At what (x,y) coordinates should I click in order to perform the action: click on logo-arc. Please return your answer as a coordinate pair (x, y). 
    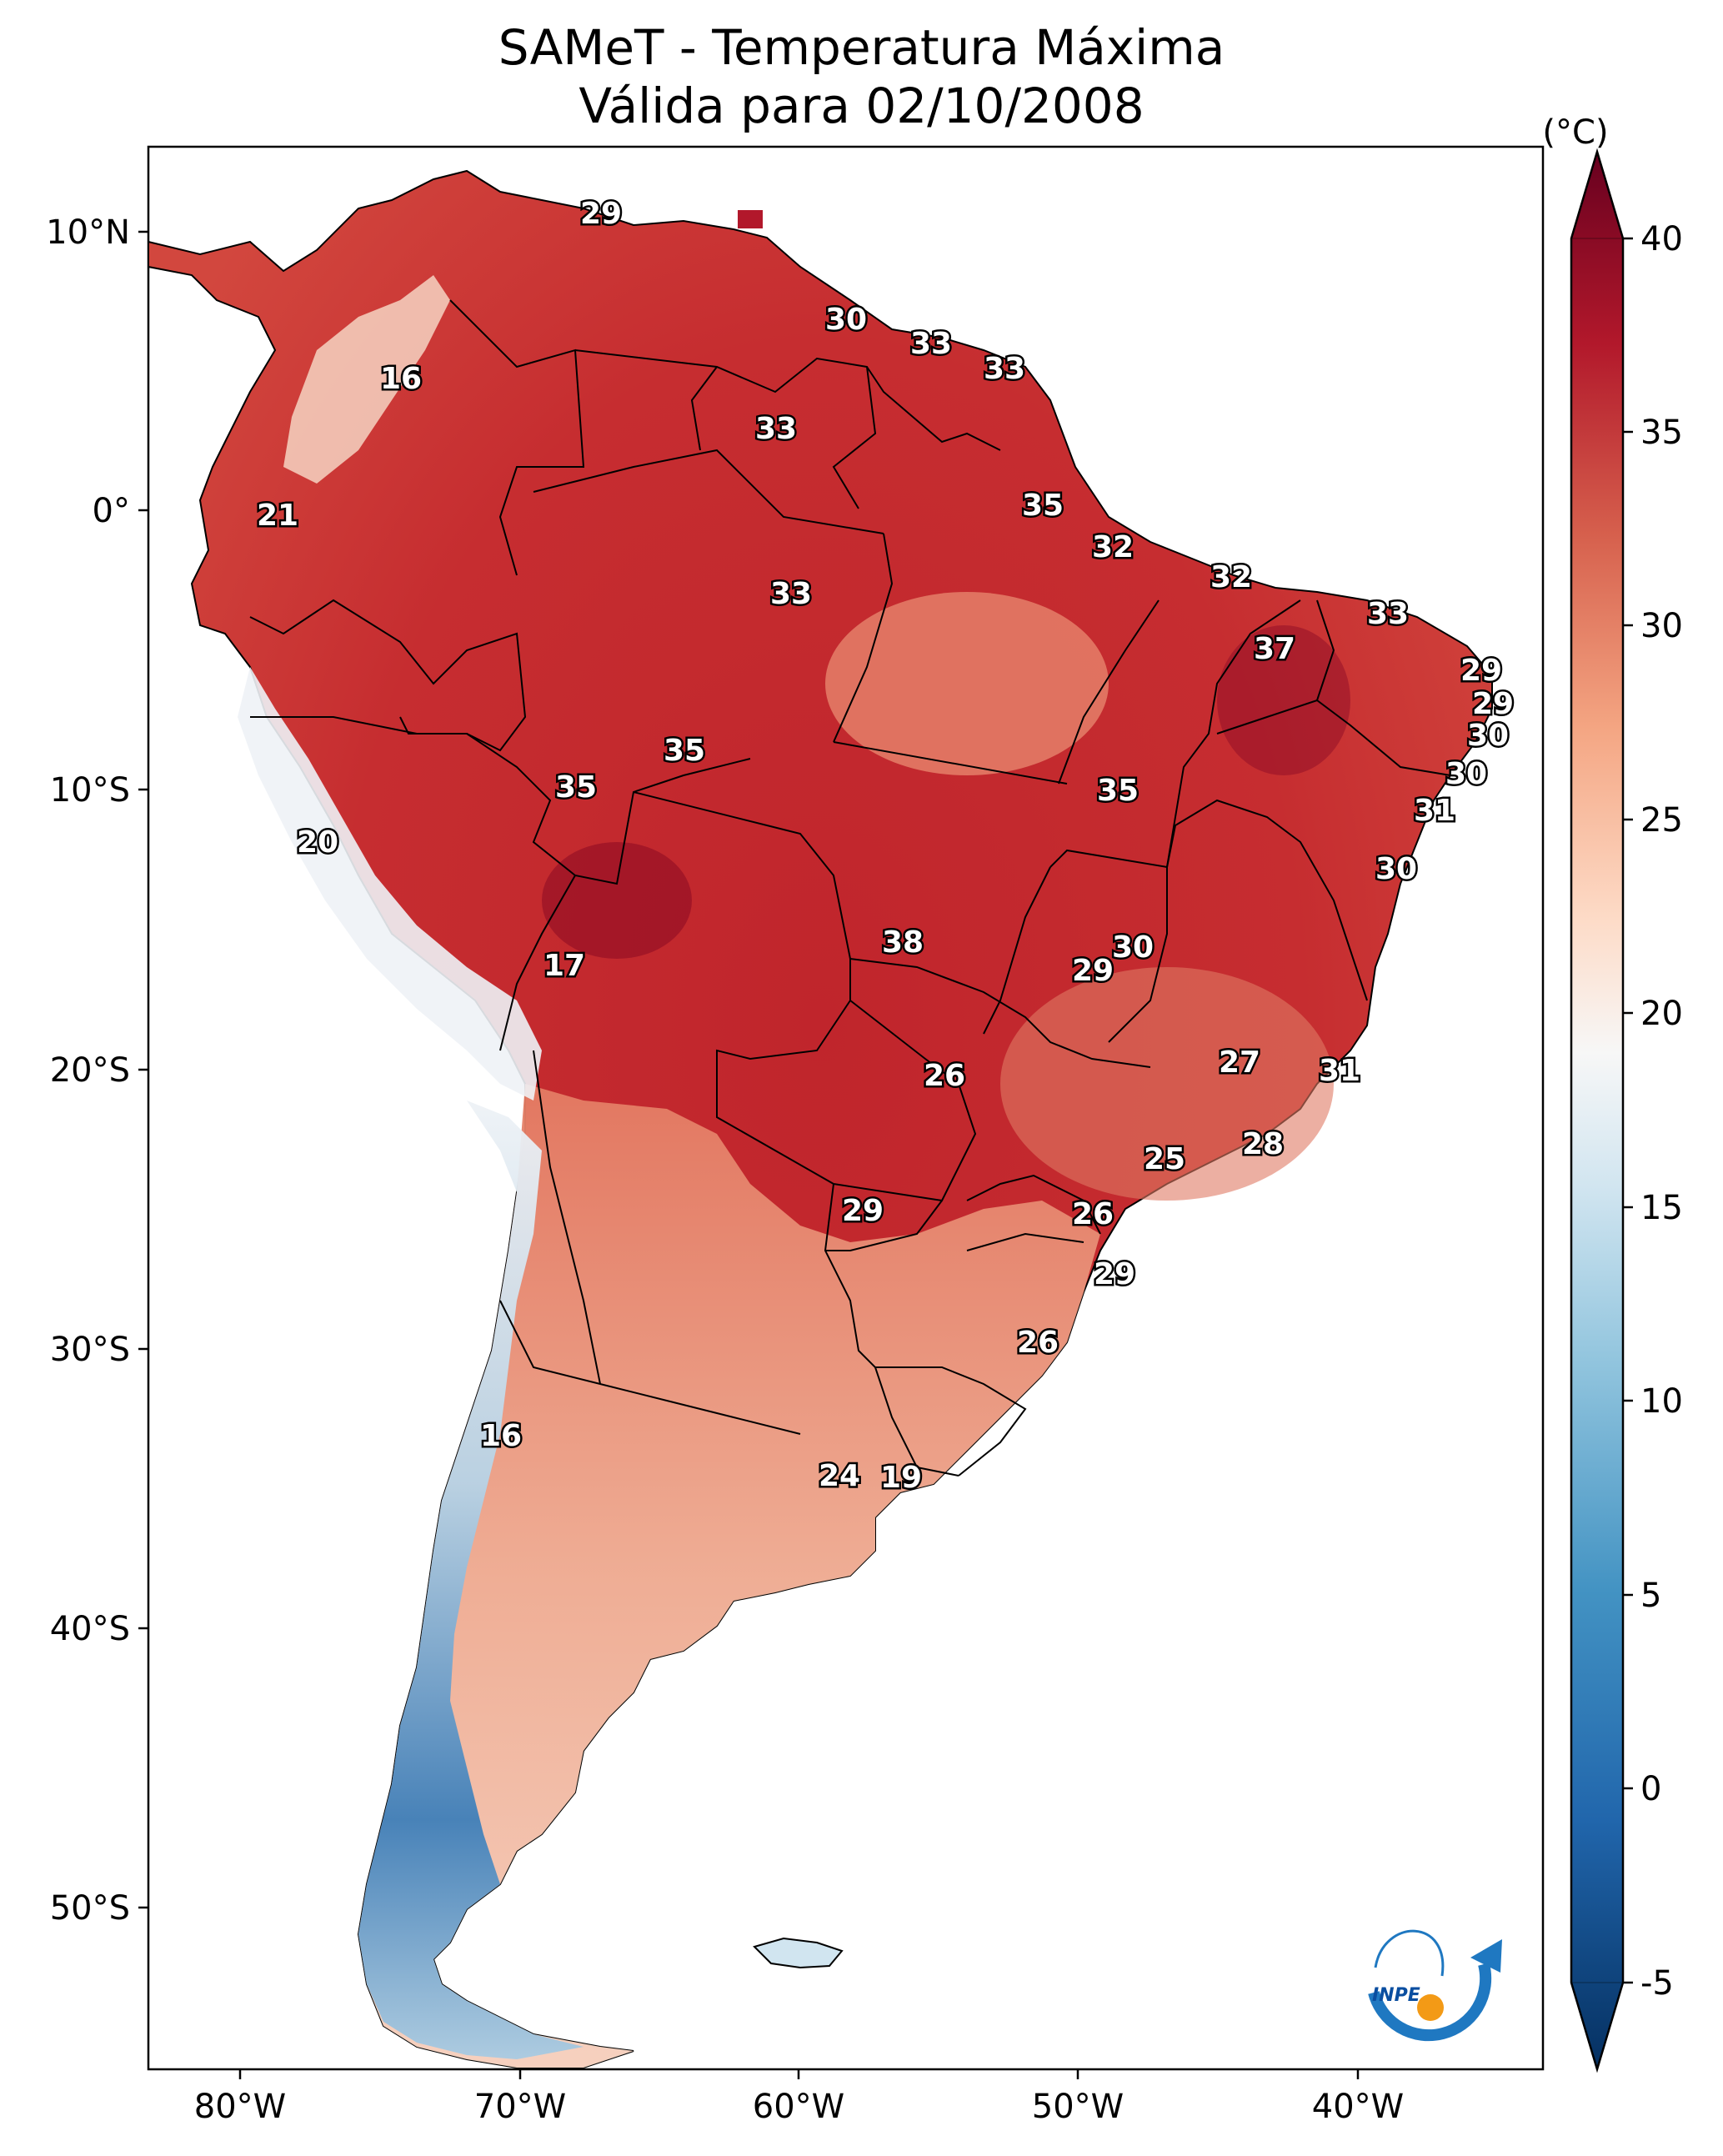
    Looking at the image, I should click on (1430, 2002).